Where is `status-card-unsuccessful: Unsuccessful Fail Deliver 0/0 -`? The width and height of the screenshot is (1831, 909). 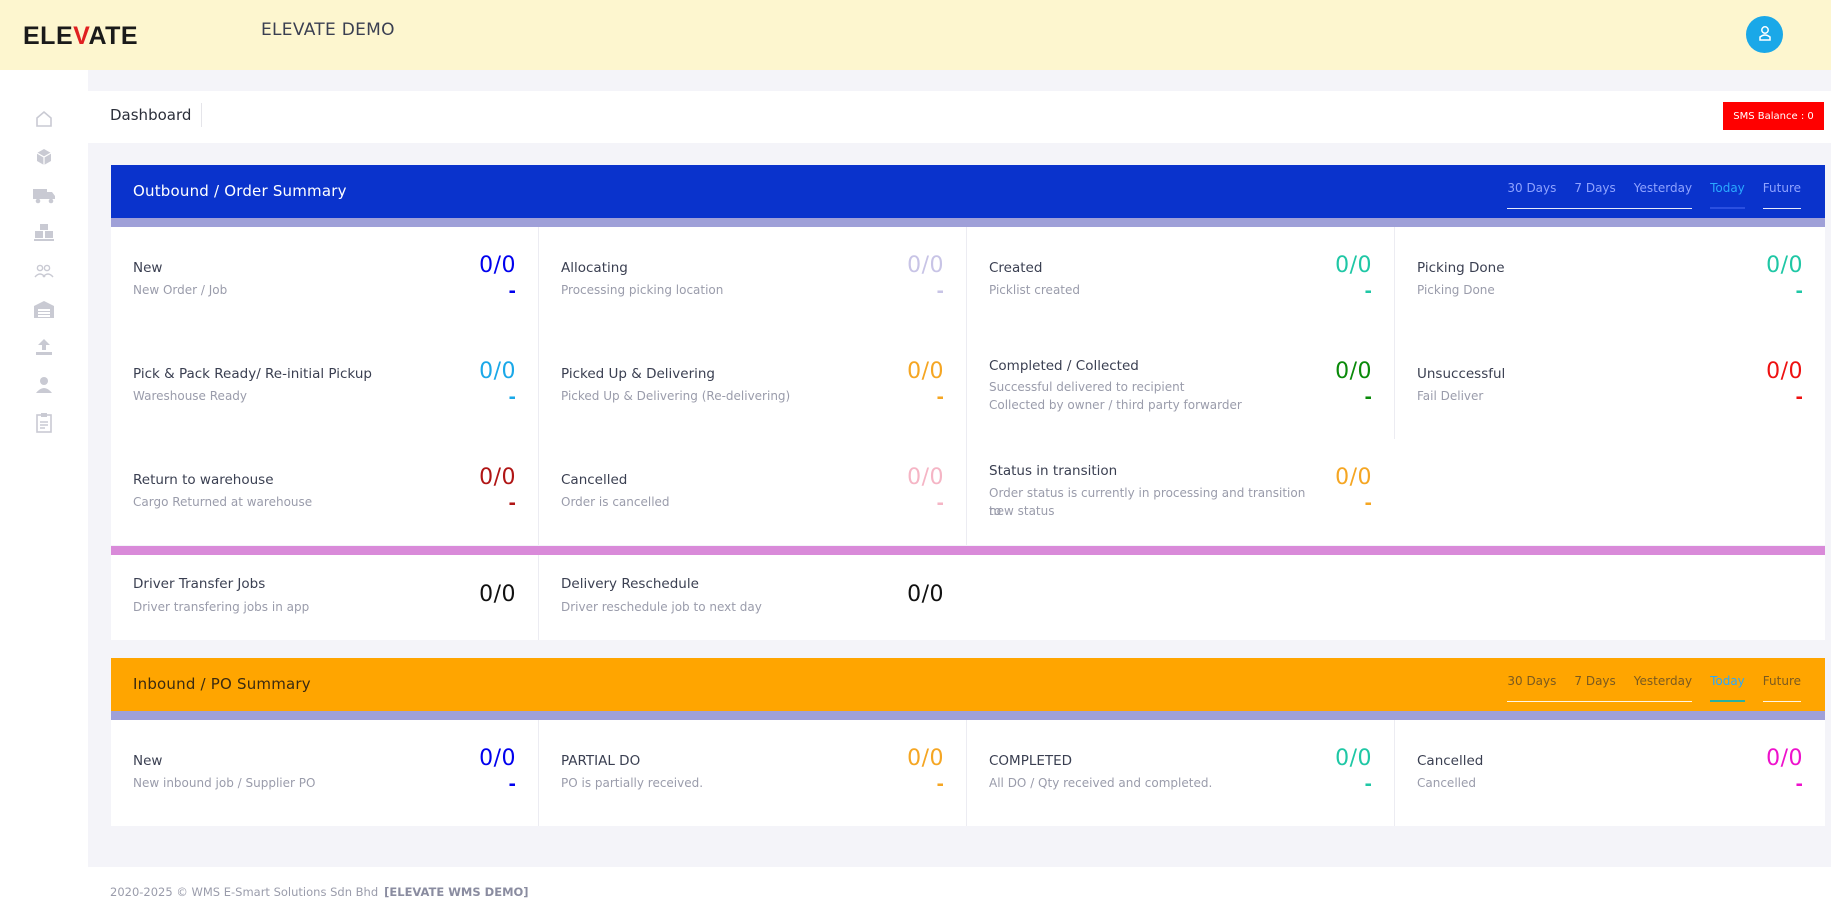
status-card-unsuccessful: Unsuccessful Fail Deliver 0/0 - is located at coordinates (1610, 386).